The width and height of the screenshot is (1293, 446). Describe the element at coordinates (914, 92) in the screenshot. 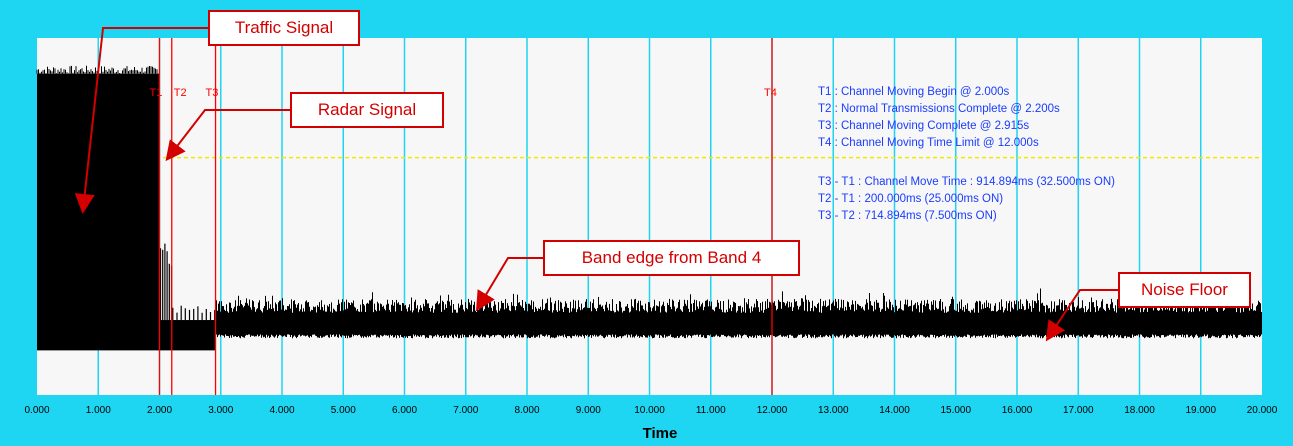

I see `annotation-text: T1 : Channel Moving Begin @ 2.000s` at that location.